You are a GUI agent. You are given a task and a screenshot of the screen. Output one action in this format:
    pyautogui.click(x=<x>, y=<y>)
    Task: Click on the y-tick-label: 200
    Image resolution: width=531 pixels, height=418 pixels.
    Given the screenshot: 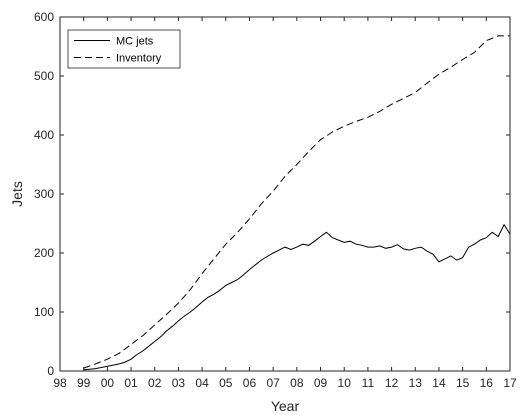 What is the action you would take?
    pyautogui.click(x=44, y=253)
    